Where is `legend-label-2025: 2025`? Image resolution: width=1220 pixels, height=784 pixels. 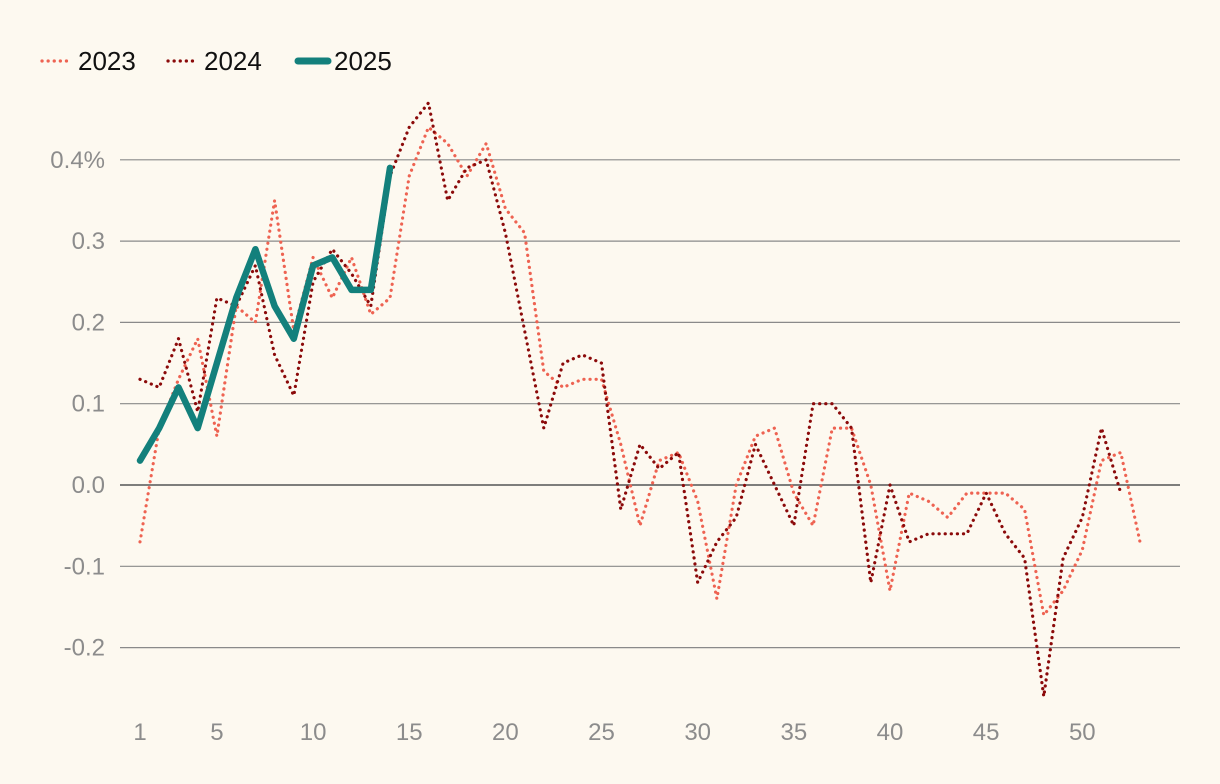
legend-label-2025: 2025 is located at coordinates (363, 61).